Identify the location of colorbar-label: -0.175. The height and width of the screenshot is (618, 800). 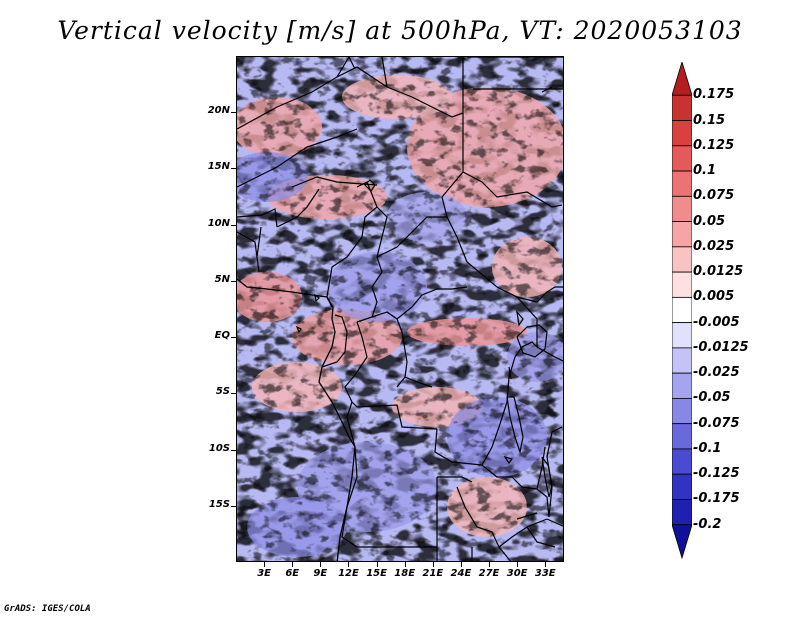
(716, 499).